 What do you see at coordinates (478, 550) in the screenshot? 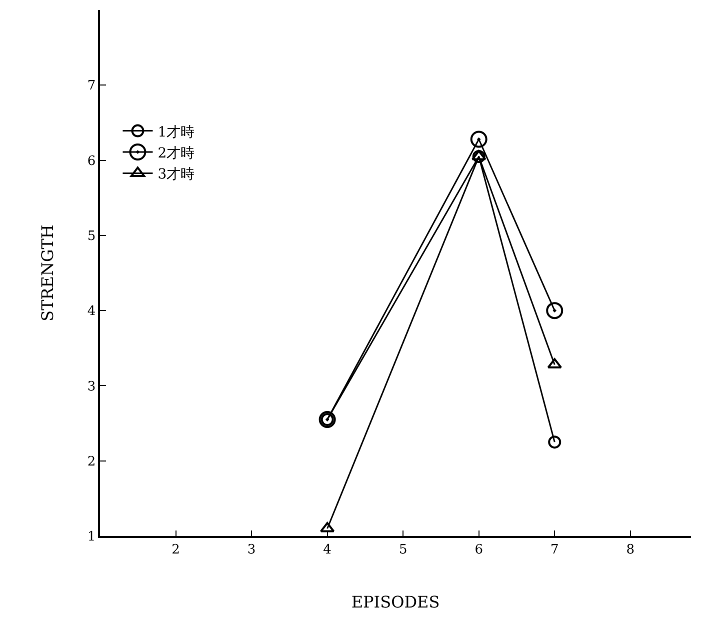
I see `x-tick-label: 6` at bounding box center [478, 550].